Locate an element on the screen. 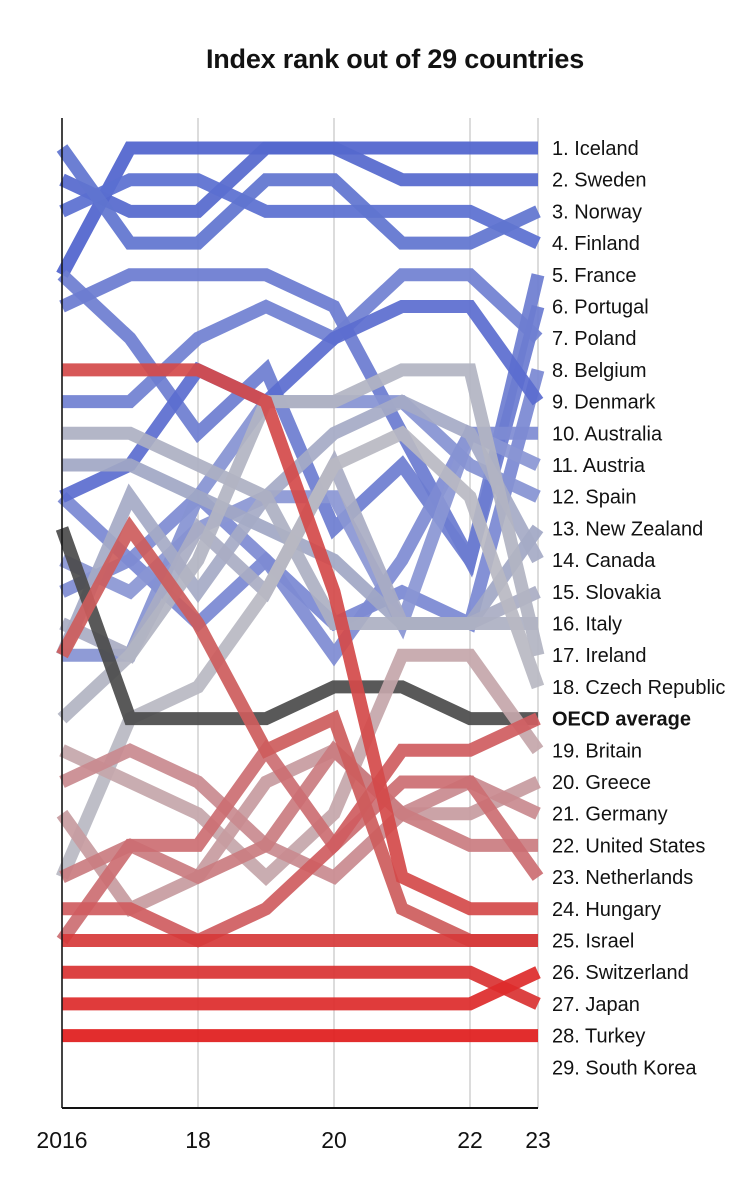  x-tick-label: 18 is located at coordinates (198, 1140).